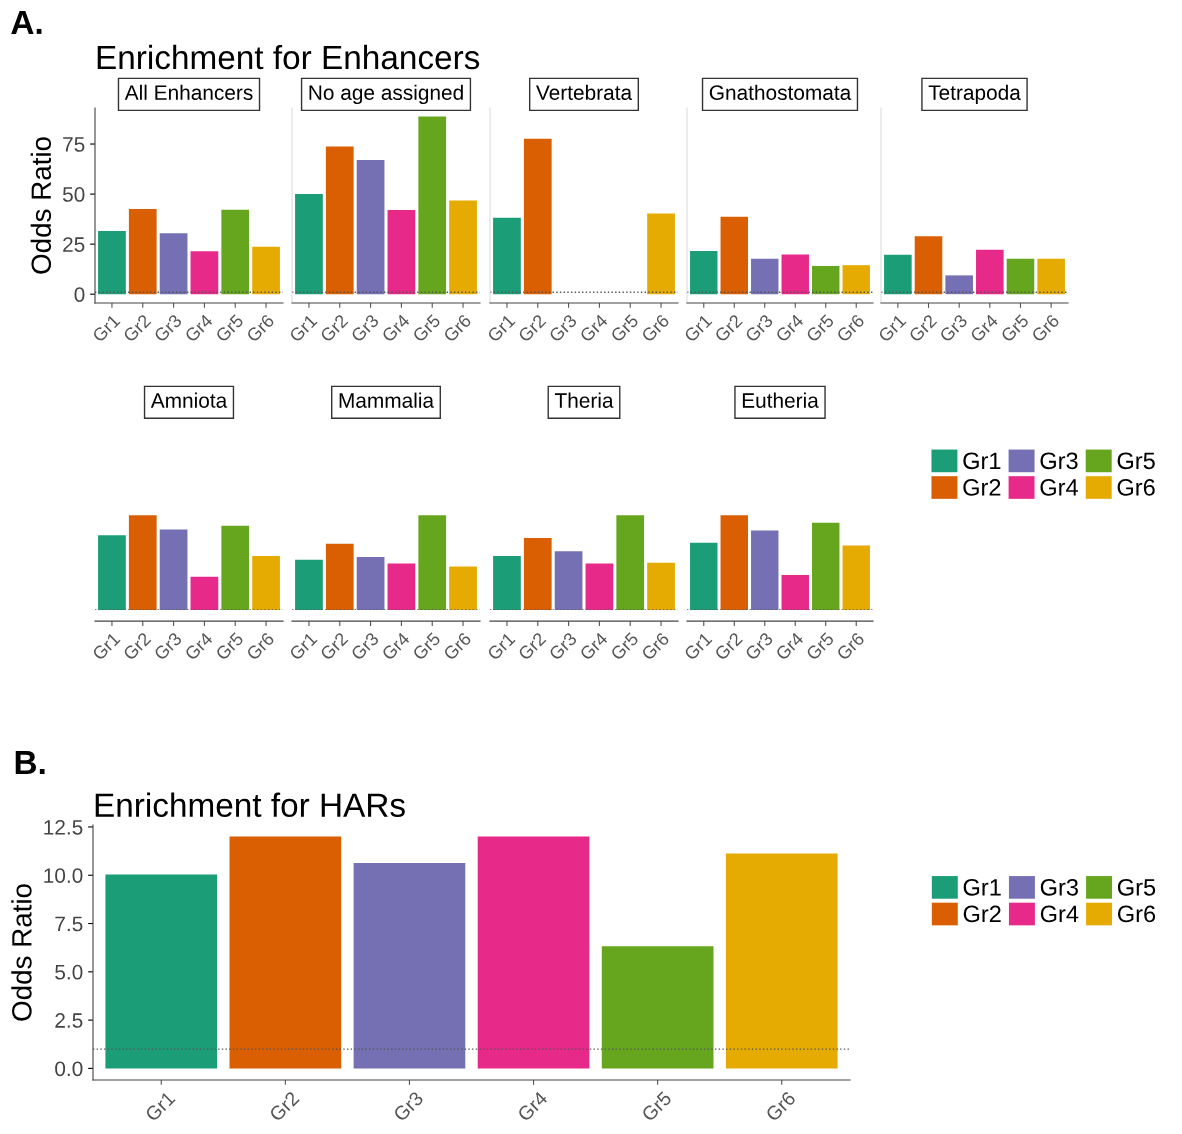 Image resolution: width=1182 pixels, height=1134 pixels. Describe the element at coordinates (584, 400) in the screenshot. I see `chart-title: Theria` at that location.